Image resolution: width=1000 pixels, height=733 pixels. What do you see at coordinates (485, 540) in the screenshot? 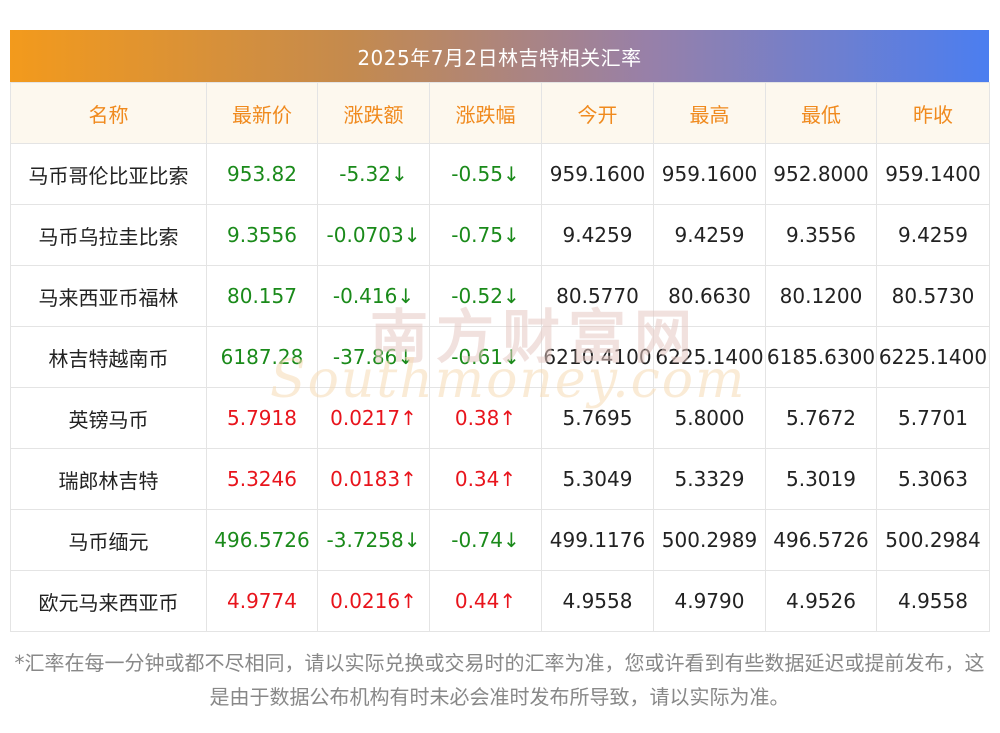
I see `change-percent: -0.74↓` at bounding box center [485, 540].